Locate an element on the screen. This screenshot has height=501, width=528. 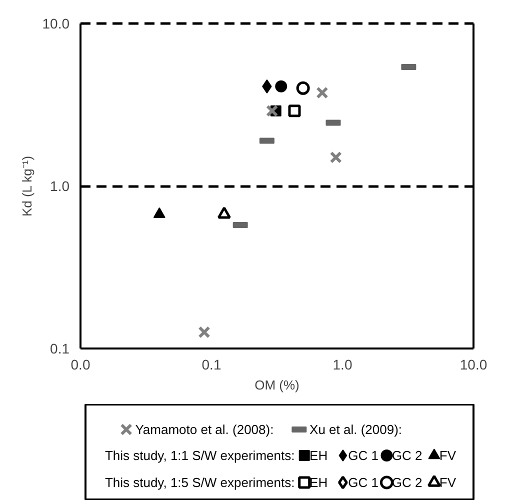
x-tick-label: 1.0 is located at coordinates (342, 364).